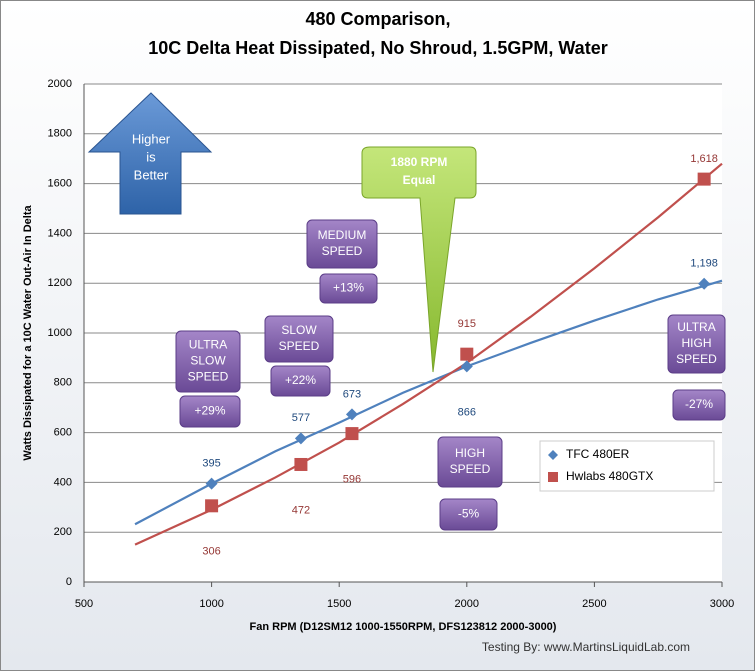 The height and width of the screenshot is (671, 755). I want to click on annotation-text: -27%, so click(699, 404).